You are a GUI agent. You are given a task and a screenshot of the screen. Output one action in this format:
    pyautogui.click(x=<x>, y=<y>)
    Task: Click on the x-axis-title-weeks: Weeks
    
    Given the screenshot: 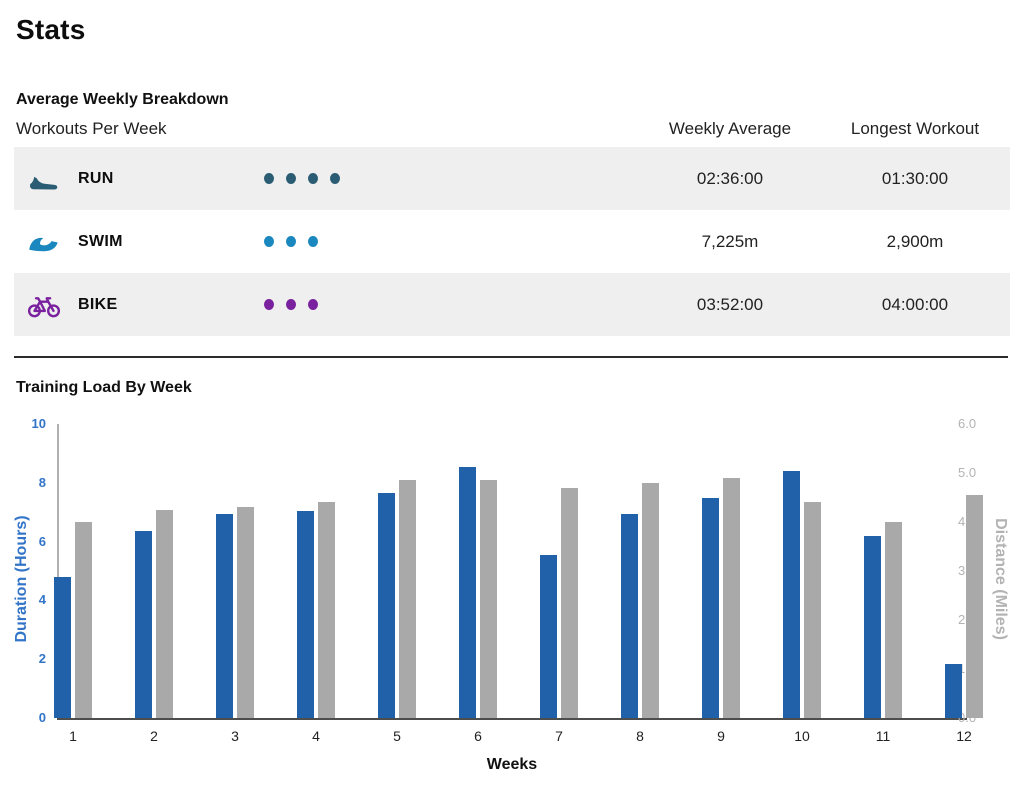 What is the action you would take?
    pyautogui.click(x=512, y=764)
    